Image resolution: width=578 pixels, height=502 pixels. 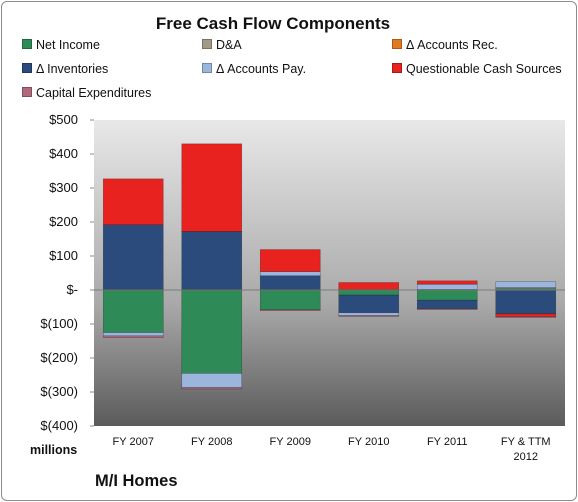 What do you see at coordinates (447, 309) in the screenshot?
I see `bar-capital-expenditures-fy-2011` at bounding box center [447, 309].